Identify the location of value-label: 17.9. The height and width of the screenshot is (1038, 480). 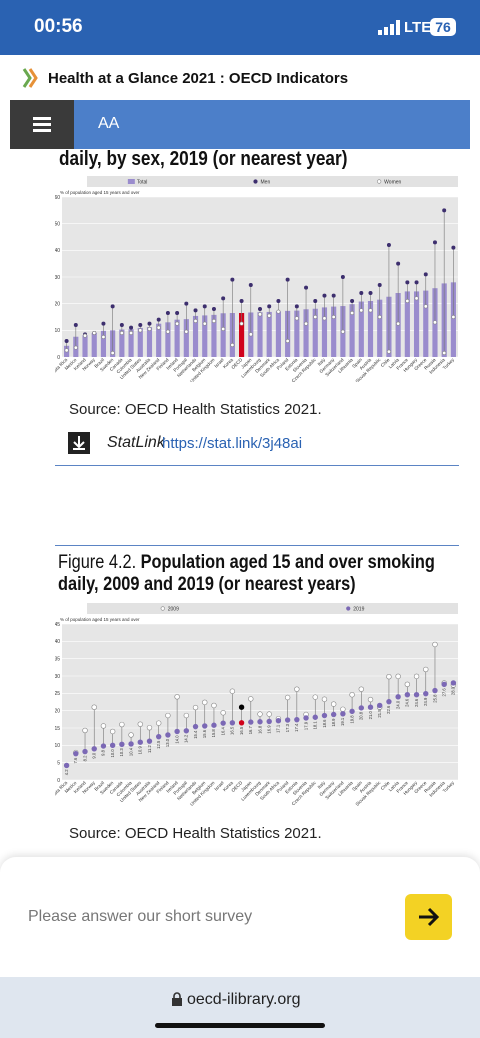
(305, 725).